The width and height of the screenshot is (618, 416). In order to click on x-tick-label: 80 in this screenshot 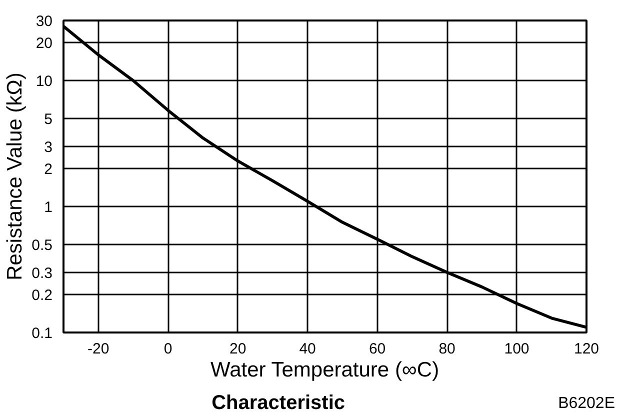, I will do `click(447, 349)`.